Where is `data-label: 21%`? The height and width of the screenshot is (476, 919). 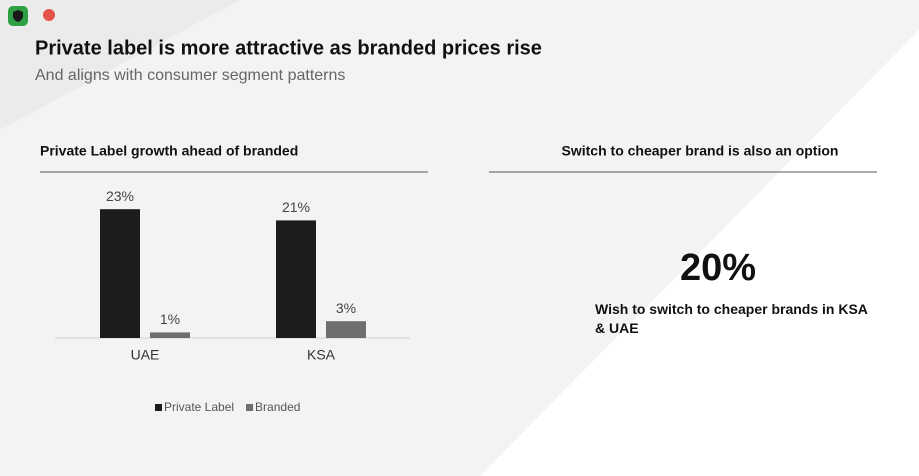 data-label: 21% is located at coordinates (296, 207).